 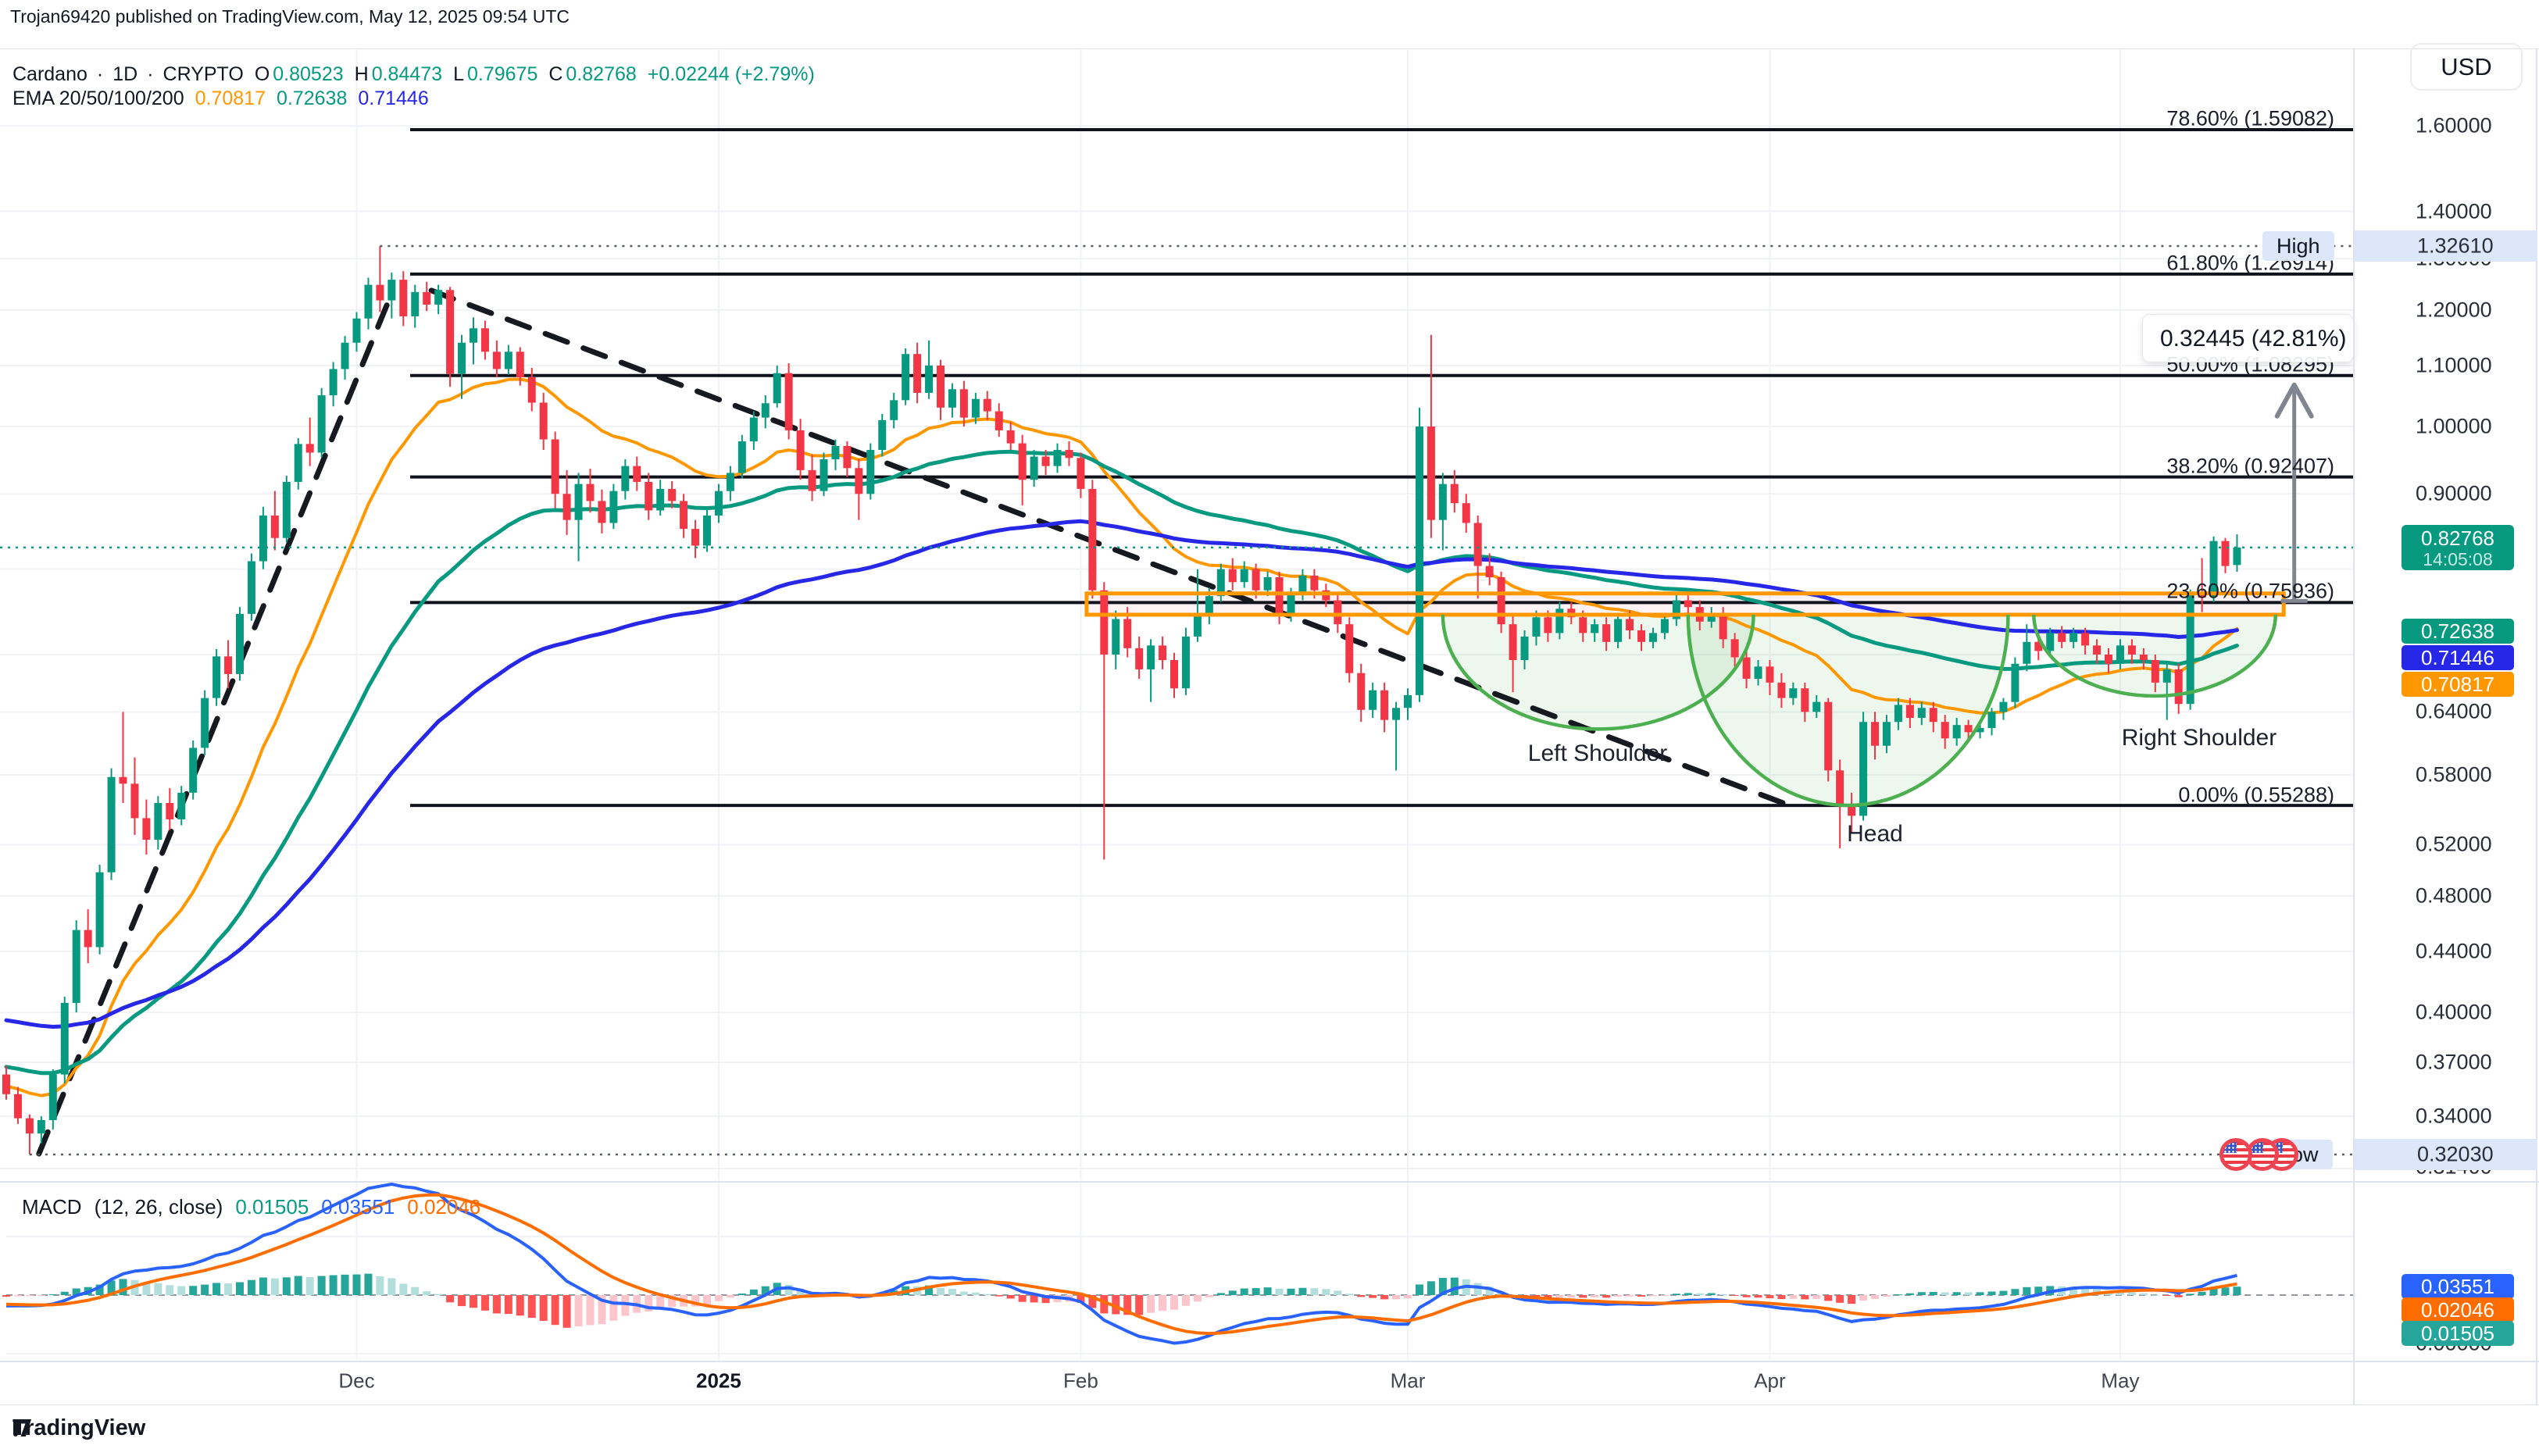 I want to click on macd-hist-badge: 0.01505, so click(x=2458, y=1333).